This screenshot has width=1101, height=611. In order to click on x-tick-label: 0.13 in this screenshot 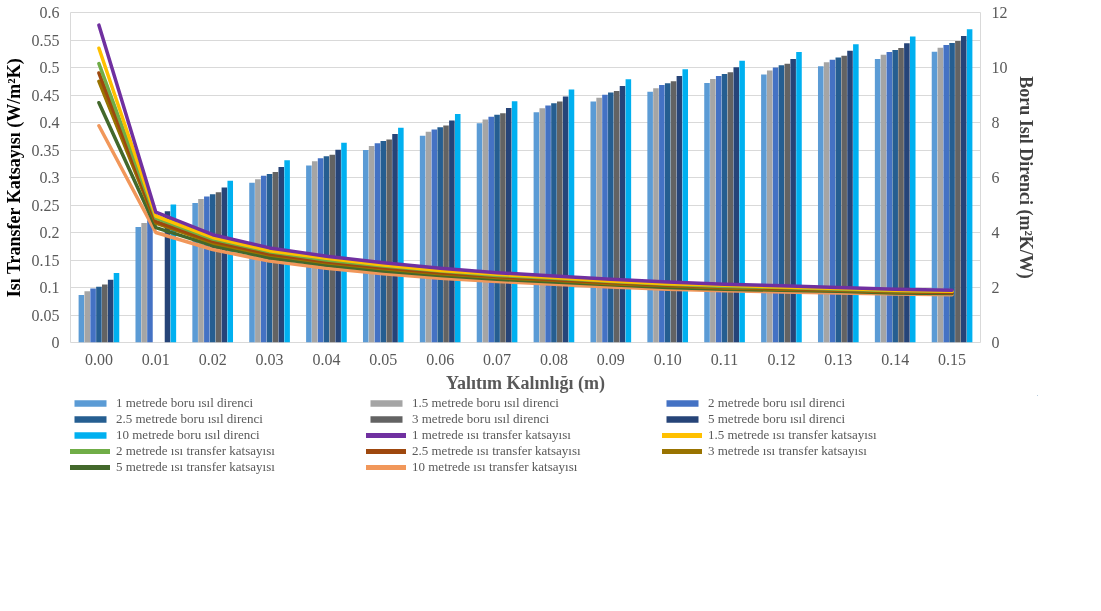, I will do `click(838, 359)`.